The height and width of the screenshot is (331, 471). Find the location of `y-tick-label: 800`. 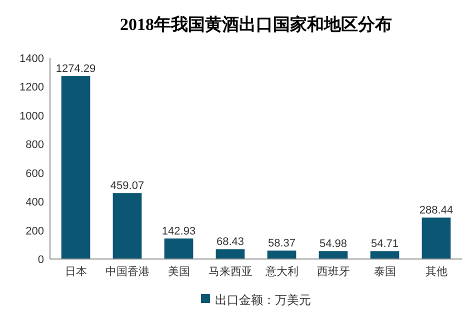

y-tick-label: 800 is located at coordinates (35, 145).